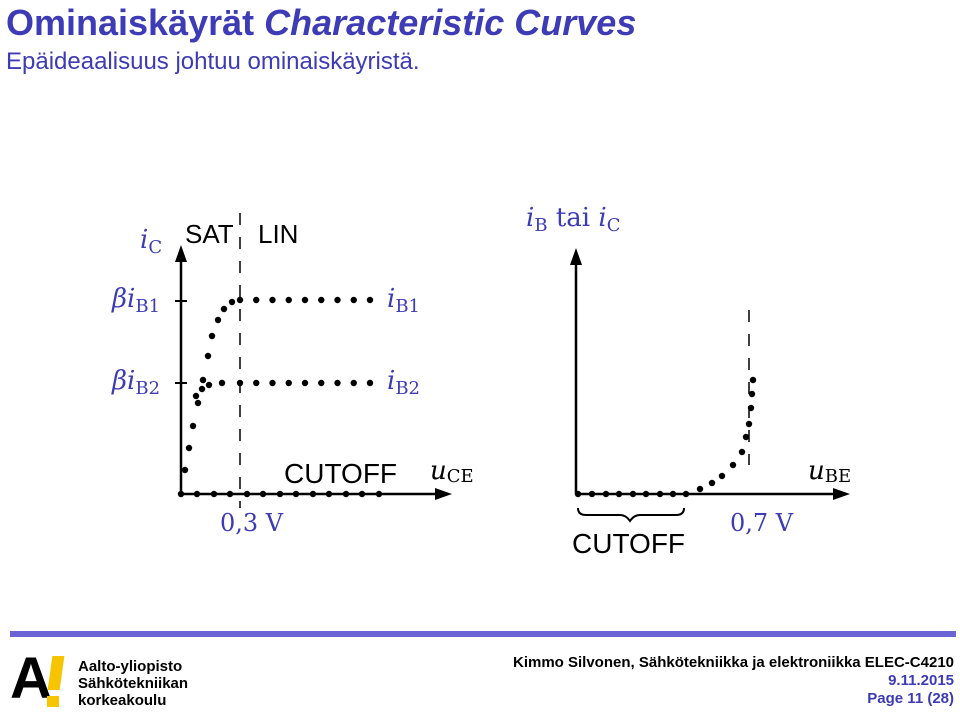 This screenshot has height=715, width=960. I want to click on sat-region-label: SAT, so click(209, 234).